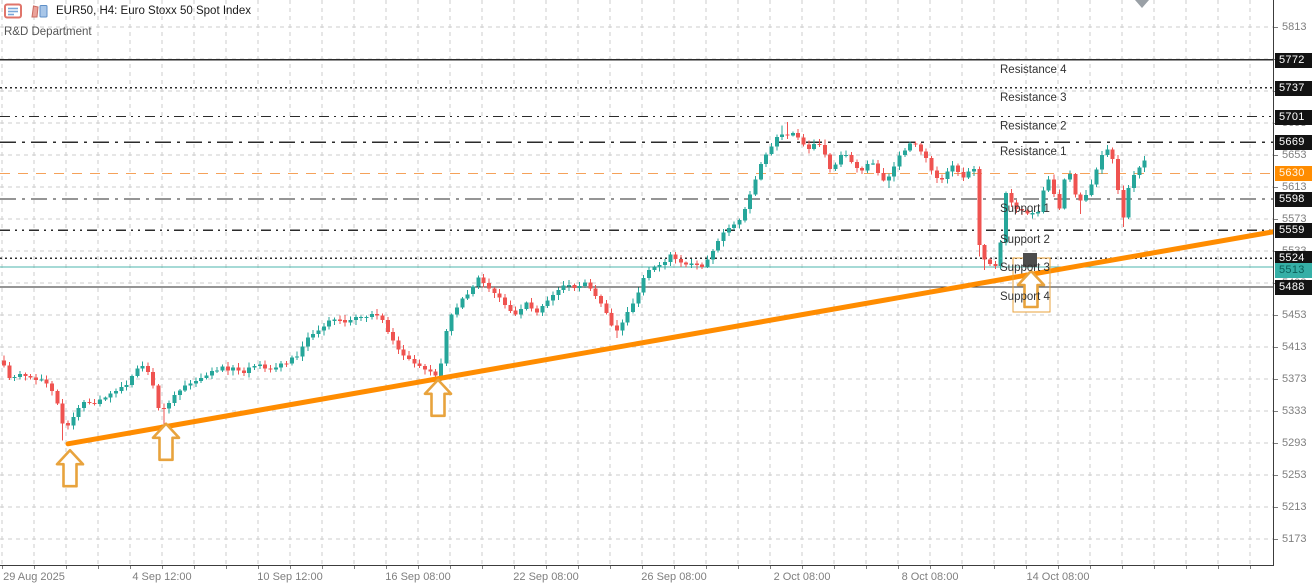 This screenshot has height=587, width=1315. I want to click on chart-bars-icon, so click(39, 11).